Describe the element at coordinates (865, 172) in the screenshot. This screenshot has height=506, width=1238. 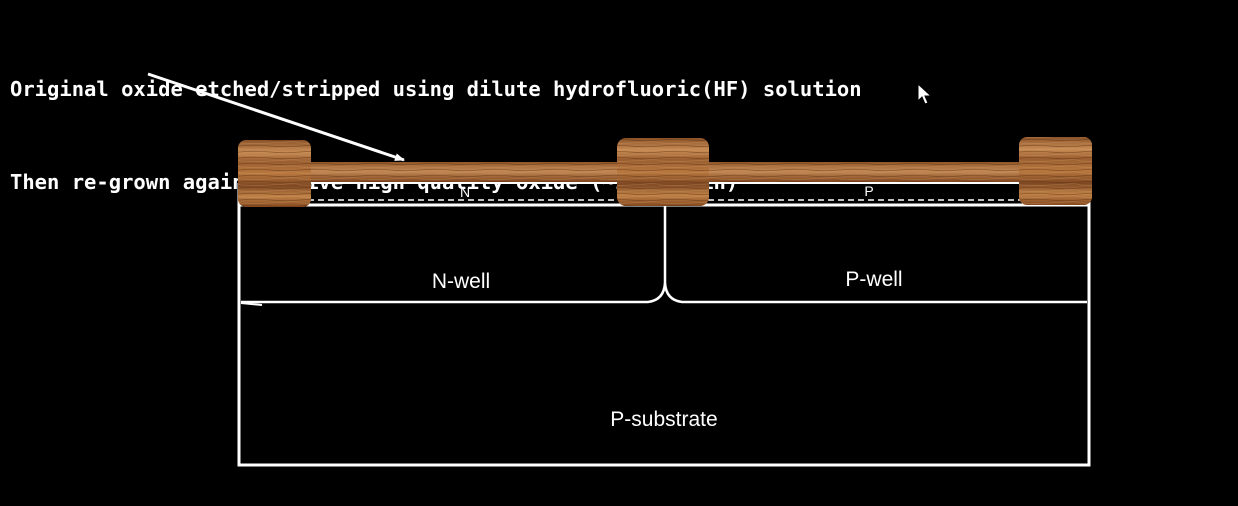
I see `thin-oxide-right` at that location.